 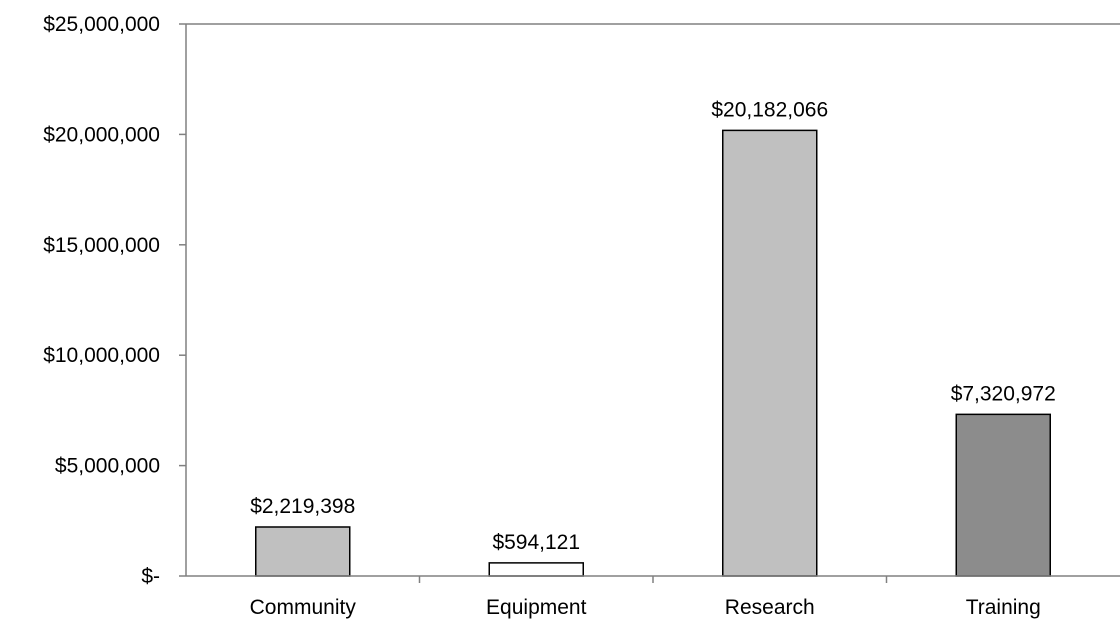 What do you see at coordinates (769, 109) in the screenshot?
I see `data-label-research: $20,182,066` at bounding box center [769, 109].